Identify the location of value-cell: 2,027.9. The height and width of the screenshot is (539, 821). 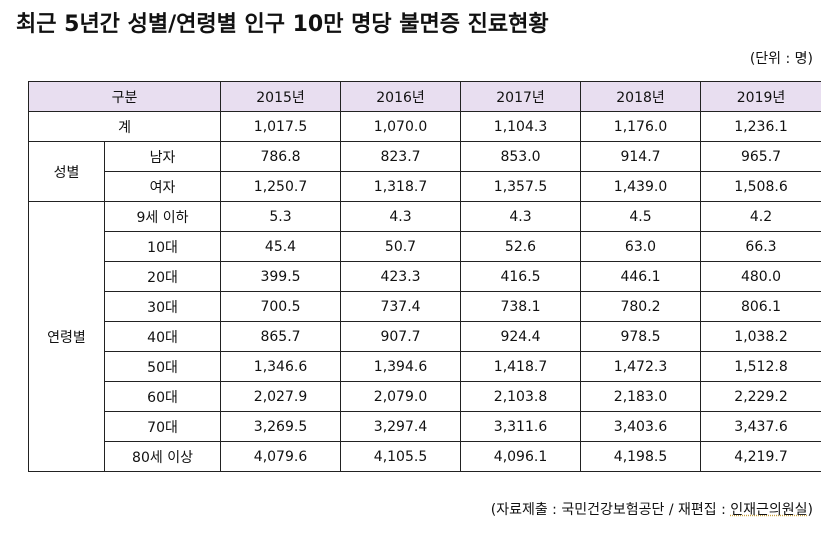
(281, 396).